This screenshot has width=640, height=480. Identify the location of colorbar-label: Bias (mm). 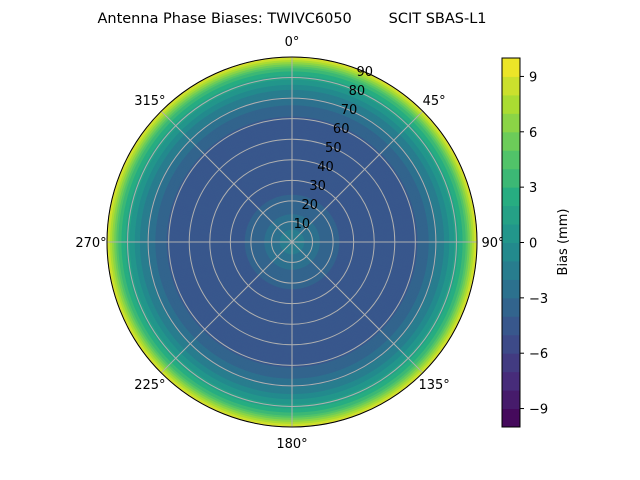
(563, 242).